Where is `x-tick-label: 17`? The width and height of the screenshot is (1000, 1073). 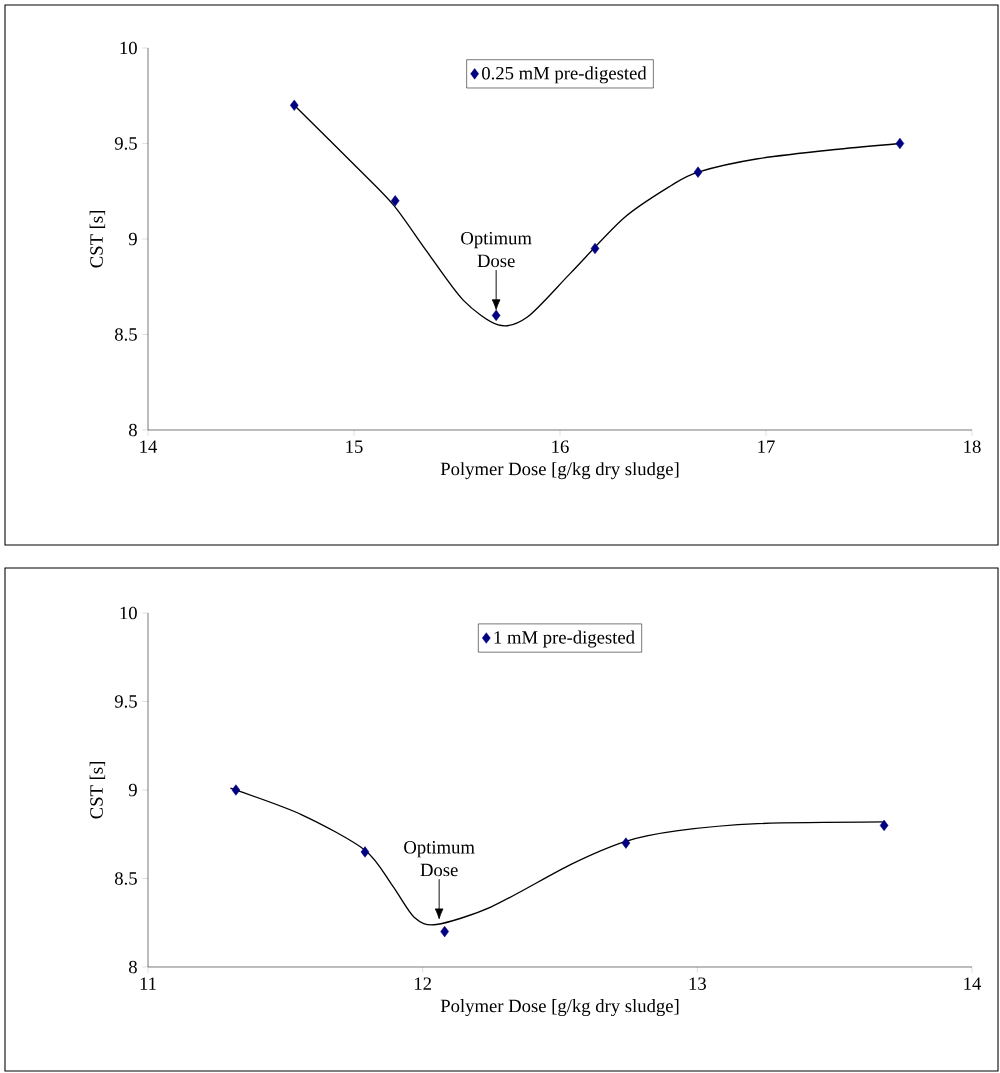
x-tick-label: 17 is located at coordinates (766, 446).